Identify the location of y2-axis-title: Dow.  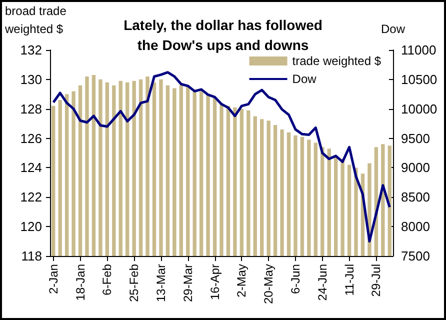
(393, 29).